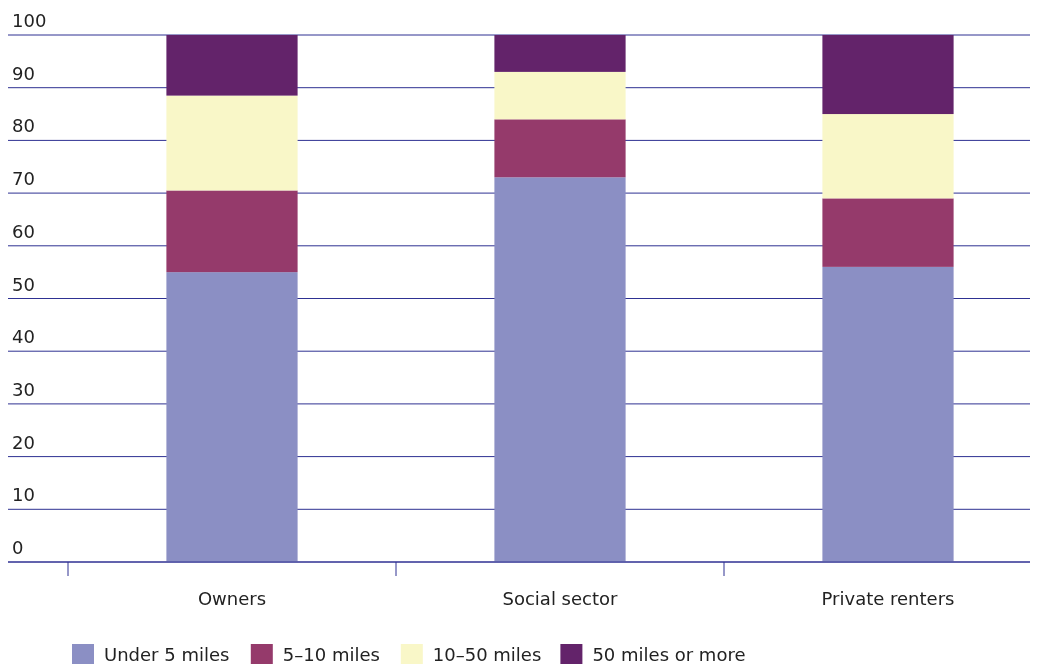  I want to click on y-tick-label: 90, so click(23, 73).